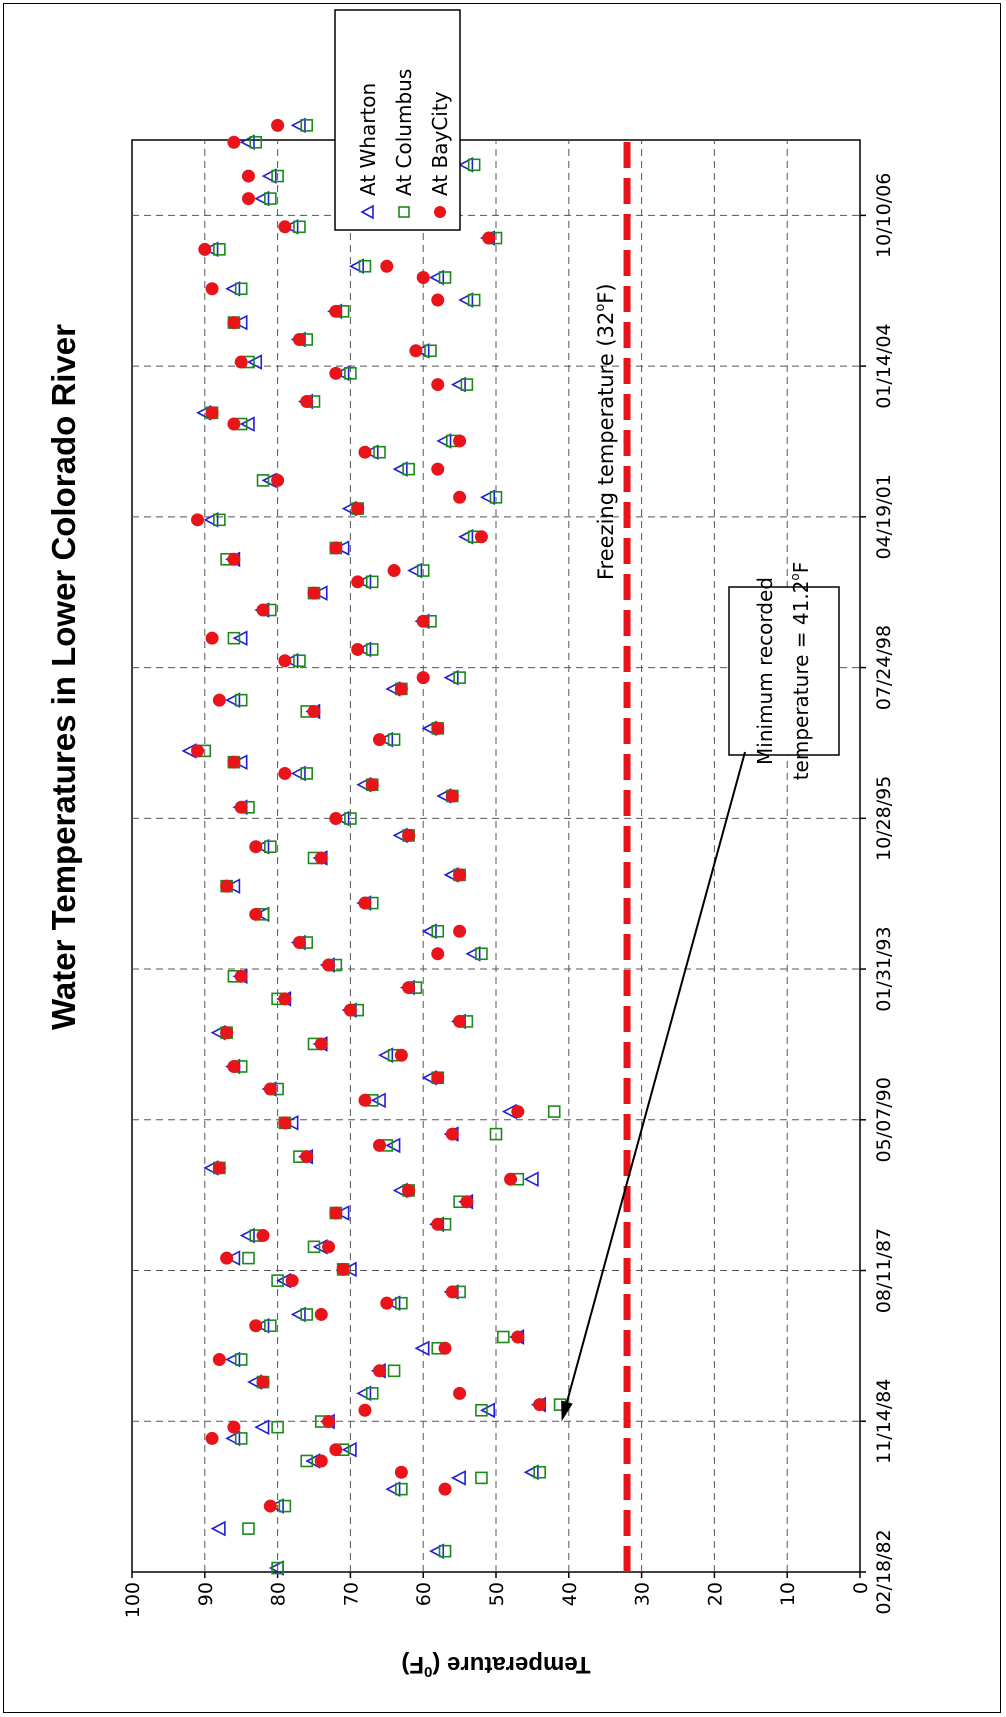  I want to click on y-tick-label: 40, so click(570, 1594).